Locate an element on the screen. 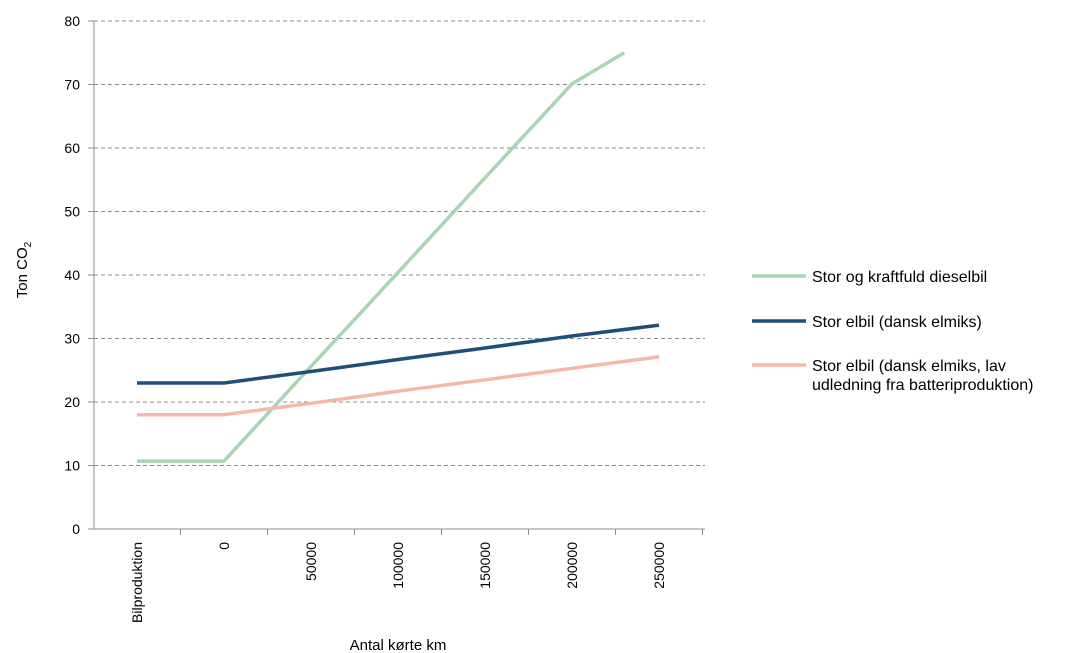  x-tick-label: 200000 is located at coordinates (572, 565).